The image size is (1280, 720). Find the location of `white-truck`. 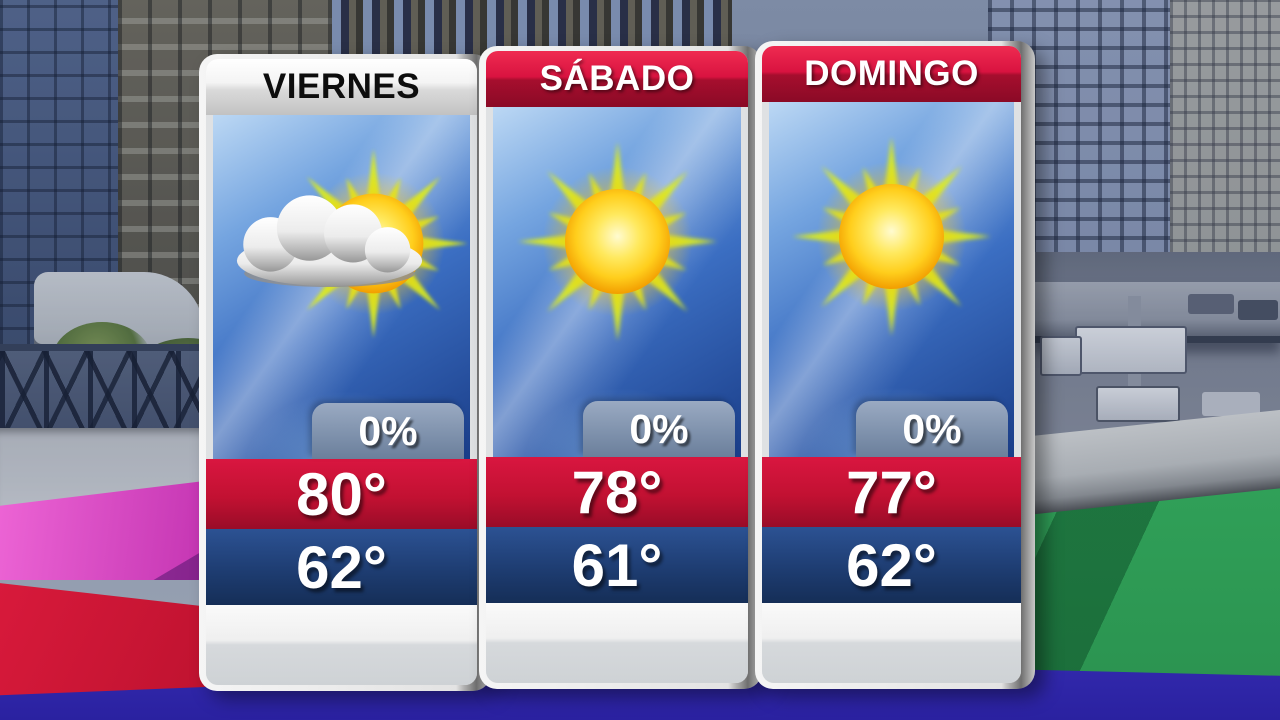

white-truck is located at coordinates (1131, 350).